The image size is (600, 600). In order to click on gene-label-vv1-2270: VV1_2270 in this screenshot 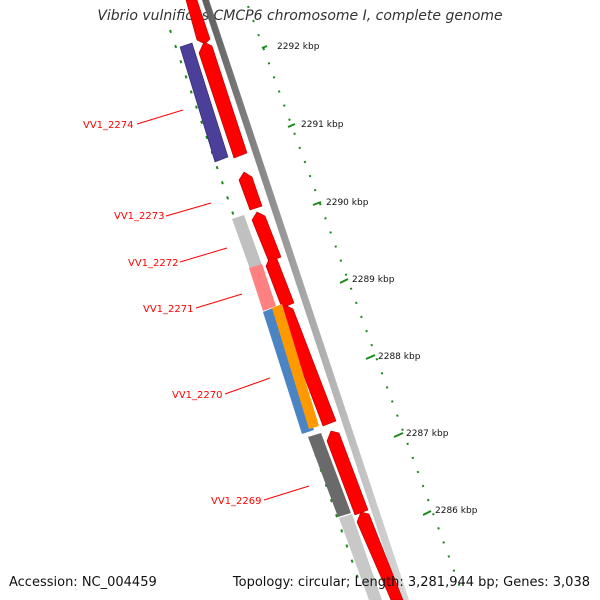, I will do `click(197, 395)`.